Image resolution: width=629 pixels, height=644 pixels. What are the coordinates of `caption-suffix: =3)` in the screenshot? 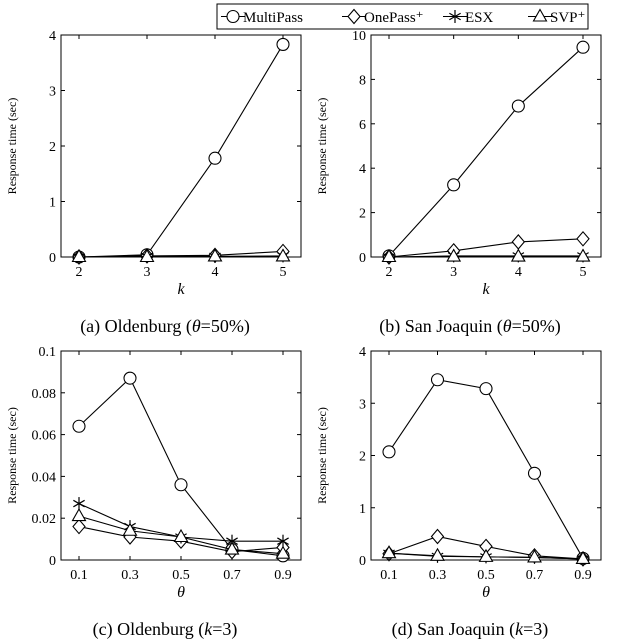 It's located at (535, 629).